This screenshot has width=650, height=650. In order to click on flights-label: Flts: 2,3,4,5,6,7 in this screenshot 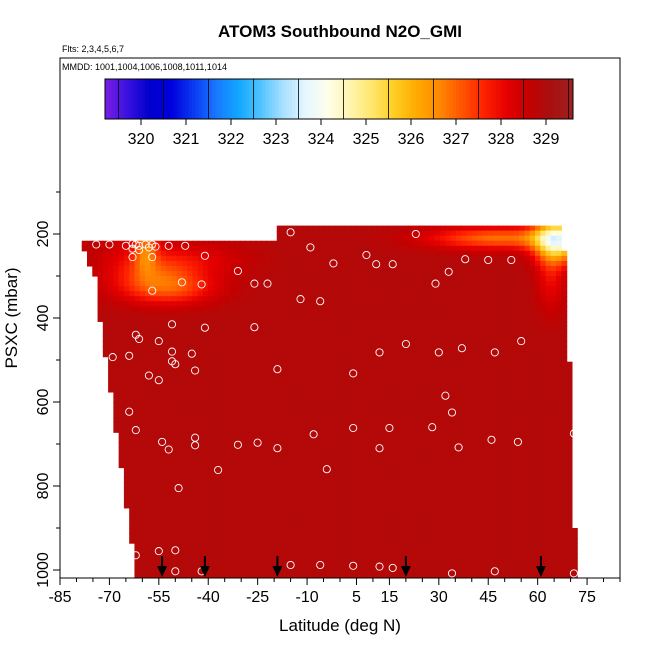, I will do `click(93, 49)`.